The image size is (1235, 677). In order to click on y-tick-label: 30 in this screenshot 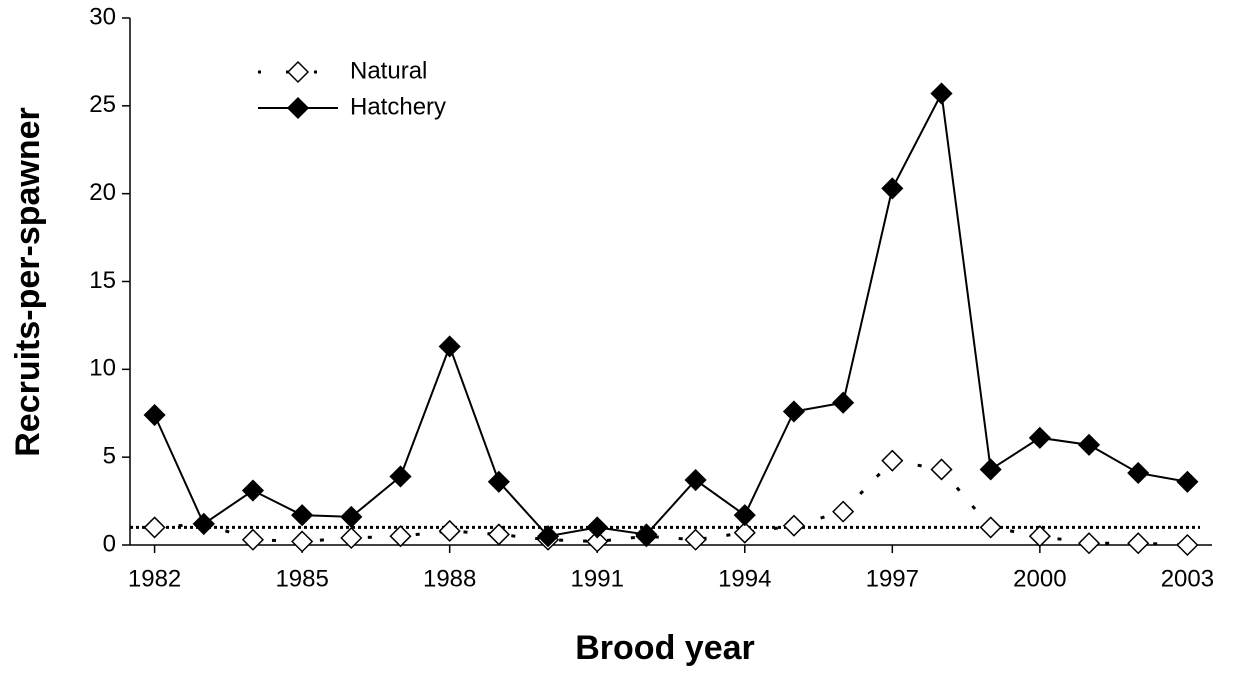, I will do `click(102, 16)`.